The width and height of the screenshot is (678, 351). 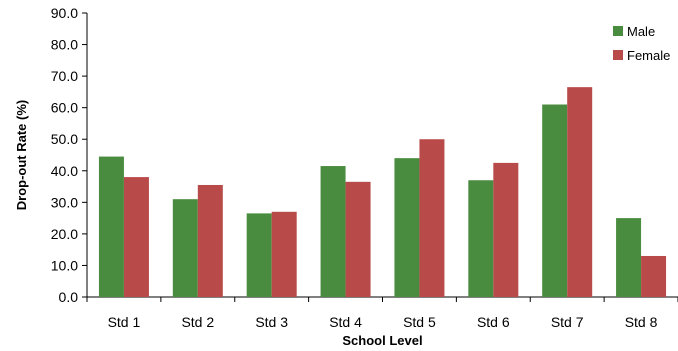 What do you see at coordinates (64, 171) in the screenshot?
I see `y-tick-label: 40.0` at bounding box center [64, 171].